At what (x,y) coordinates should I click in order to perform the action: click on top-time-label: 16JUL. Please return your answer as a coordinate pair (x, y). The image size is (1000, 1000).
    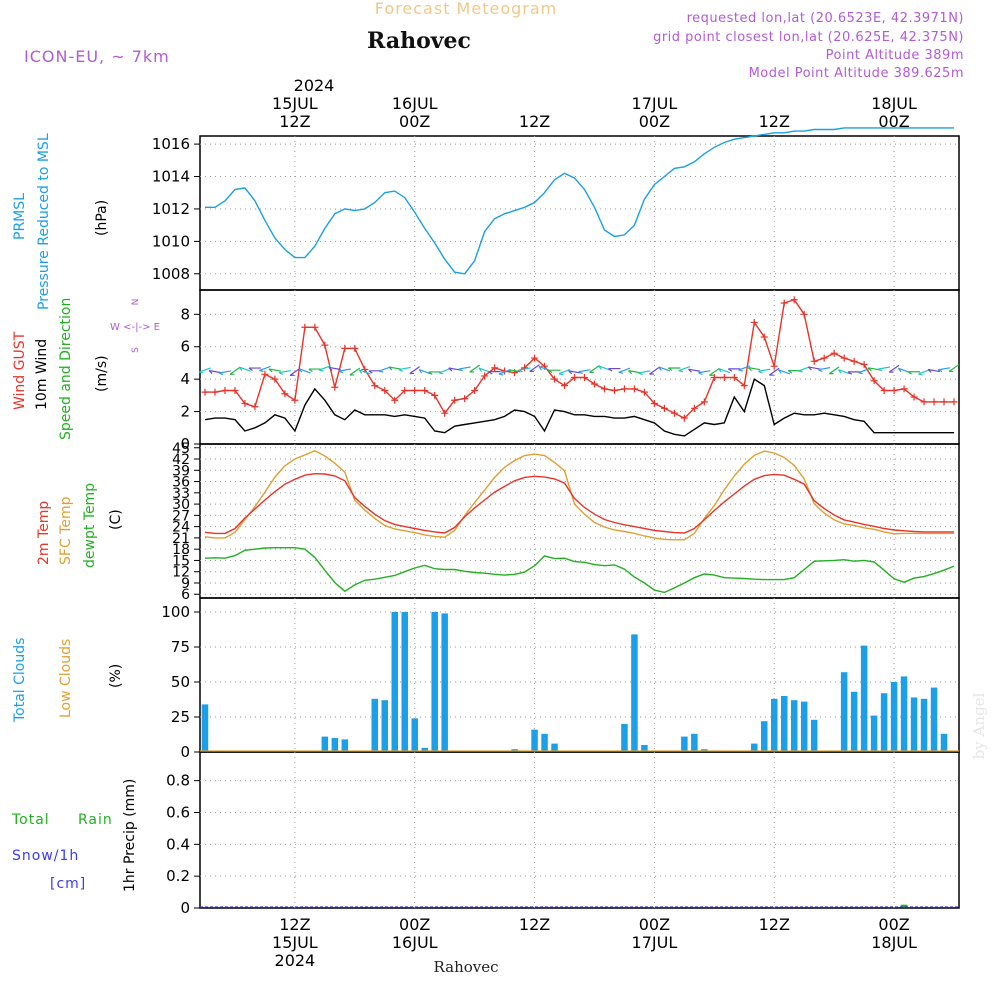
    Looking at the image, I should click on (415, 103).